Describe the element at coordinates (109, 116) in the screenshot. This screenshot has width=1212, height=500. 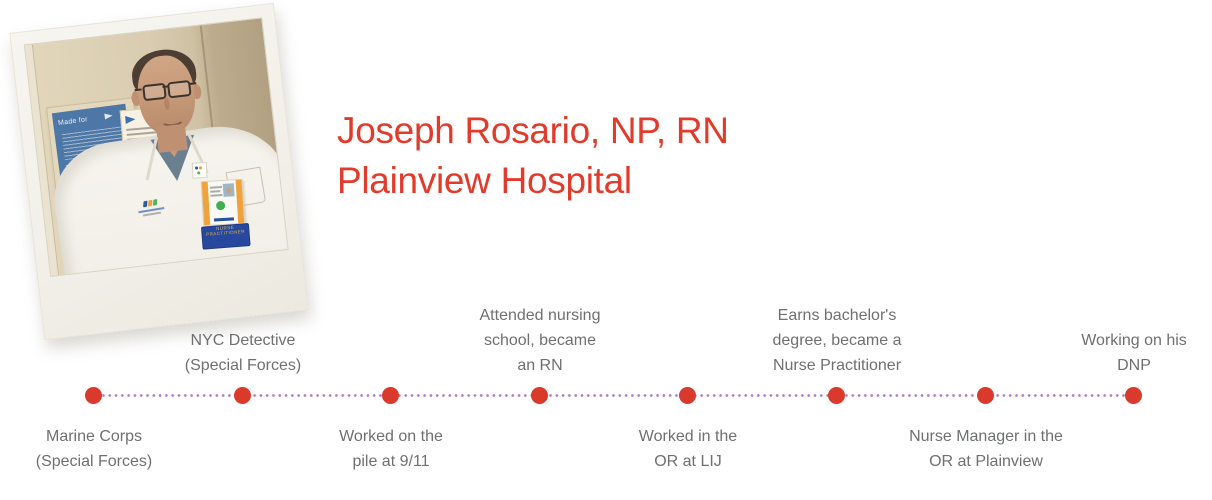
I see `poster-flag-icon` at that location.